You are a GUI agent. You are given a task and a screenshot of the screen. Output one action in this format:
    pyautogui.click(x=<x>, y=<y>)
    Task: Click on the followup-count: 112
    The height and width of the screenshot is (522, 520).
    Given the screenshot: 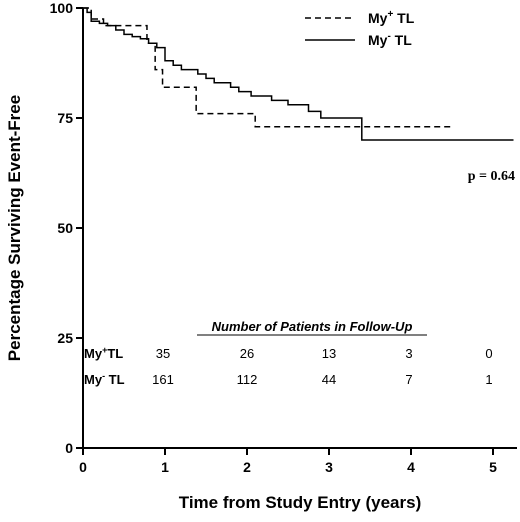 What is the action you would take?
    pyautogui.click(x=247, y=379)
    